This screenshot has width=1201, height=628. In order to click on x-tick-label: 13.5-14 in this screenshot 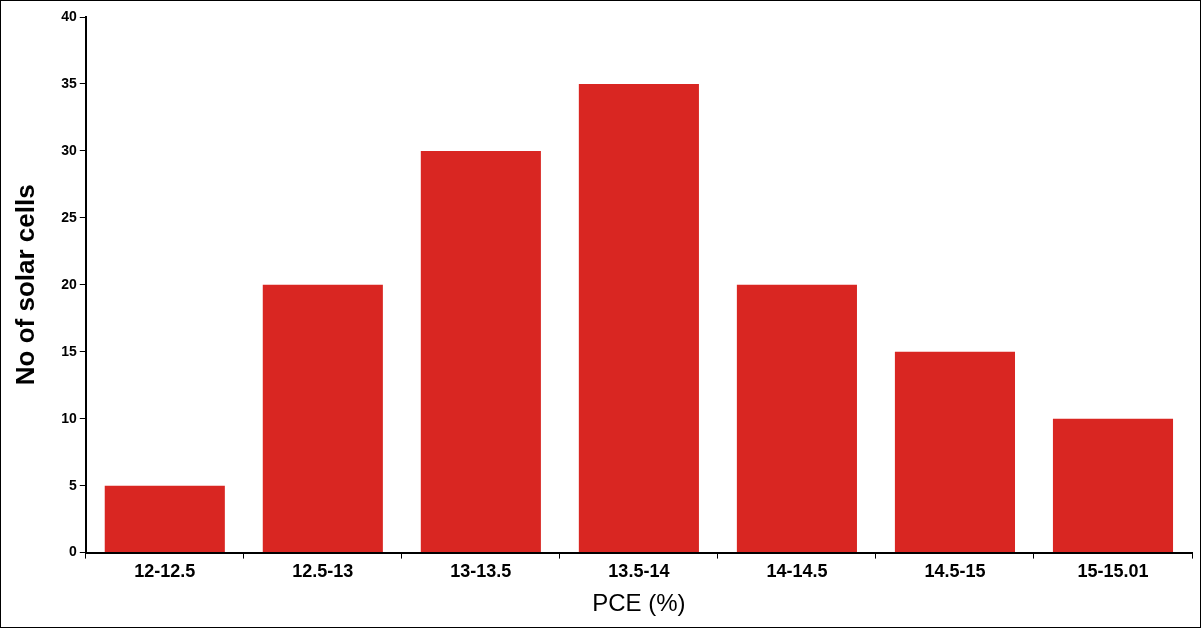, I will do `click(639, 571)`.